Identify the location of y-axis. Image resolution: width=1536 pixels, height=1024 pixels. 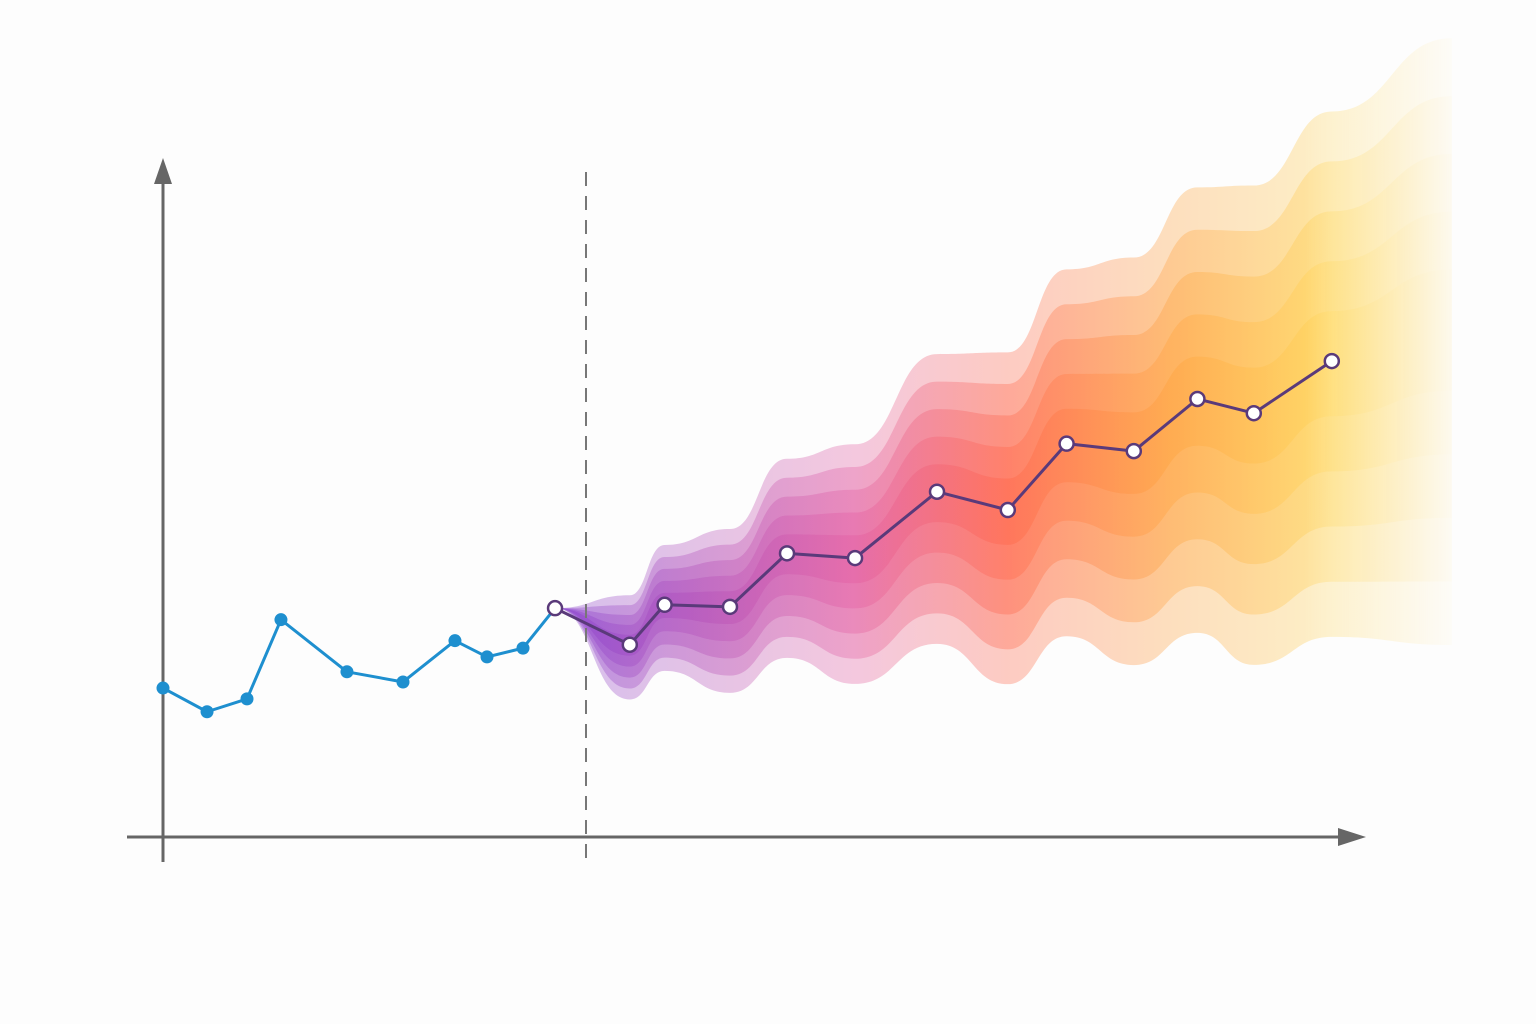
(163, 510).